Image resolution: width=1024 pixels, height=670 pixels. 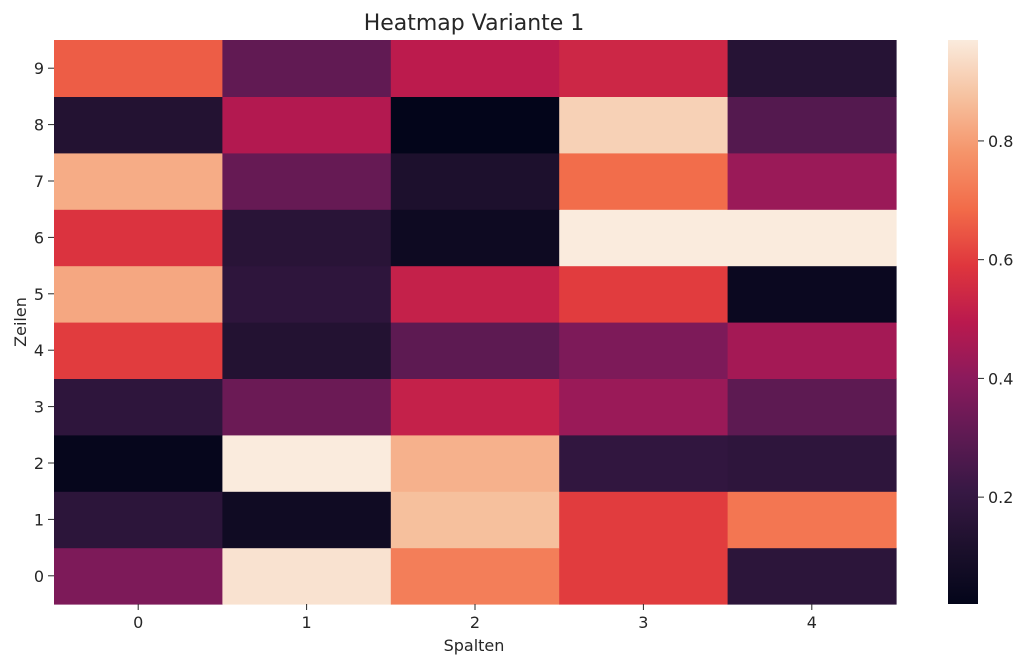 I want to click on heatmap-cell-r6-c1, so click(x=307, y=238).